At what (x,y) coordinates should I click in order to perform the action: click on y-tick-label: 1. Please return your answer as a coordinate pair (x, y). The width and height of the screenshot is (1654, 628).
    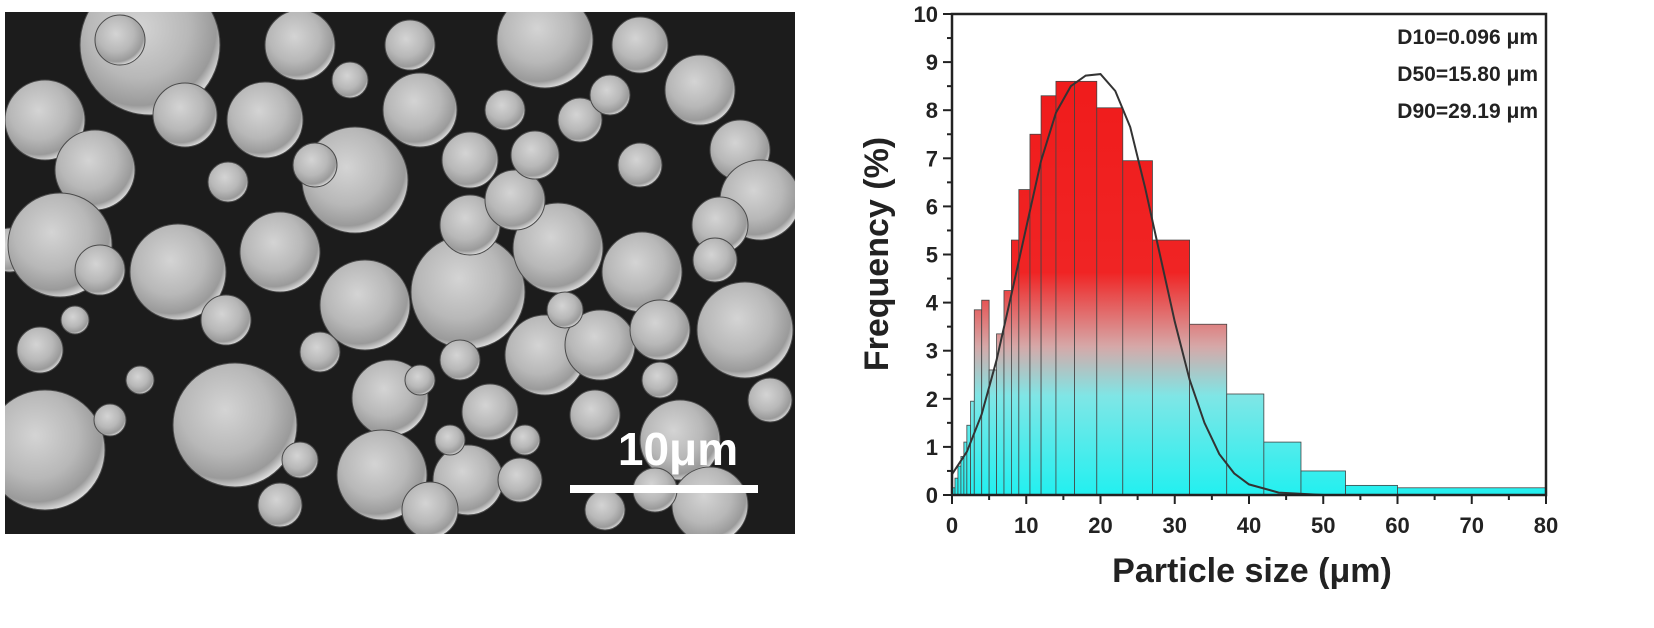
    Looking at the image, I should click on (932, 447).